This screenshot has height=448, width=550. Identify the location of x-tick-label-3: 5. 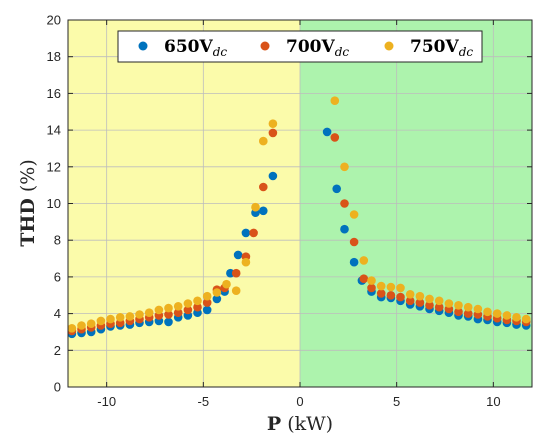
(396, 401).